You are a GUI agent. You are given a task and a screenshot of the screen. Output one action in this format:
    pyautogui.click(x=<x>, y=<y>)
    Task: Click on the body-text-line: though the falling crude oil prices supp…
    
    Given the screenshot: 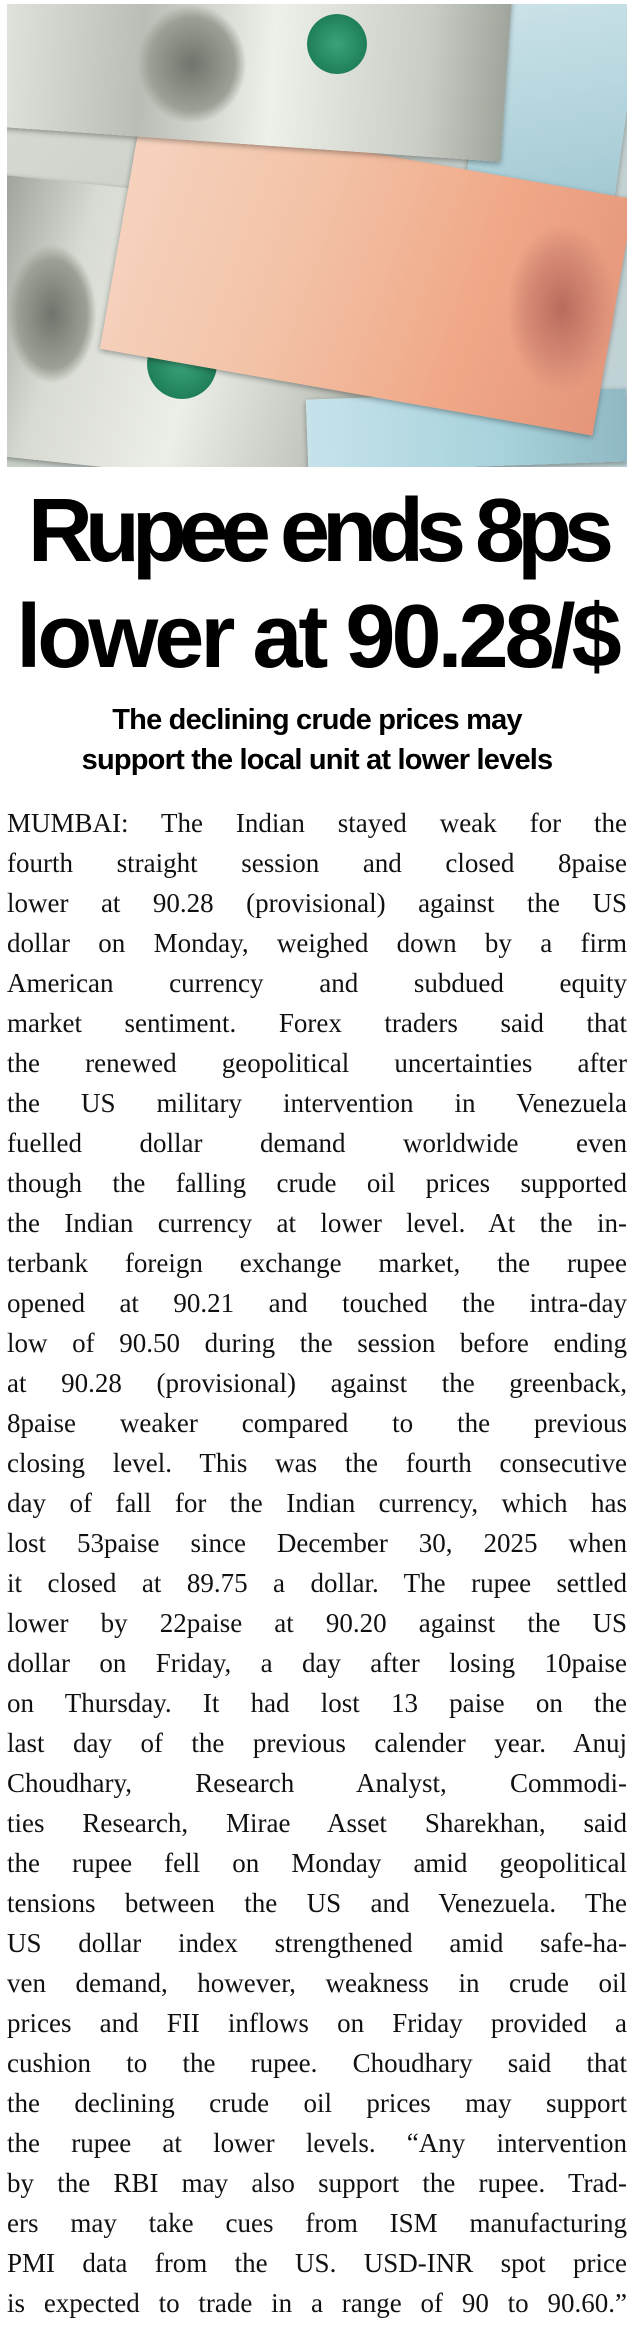 What is the action you would take?
    pyautogui.click(x=317, y=1183)
    